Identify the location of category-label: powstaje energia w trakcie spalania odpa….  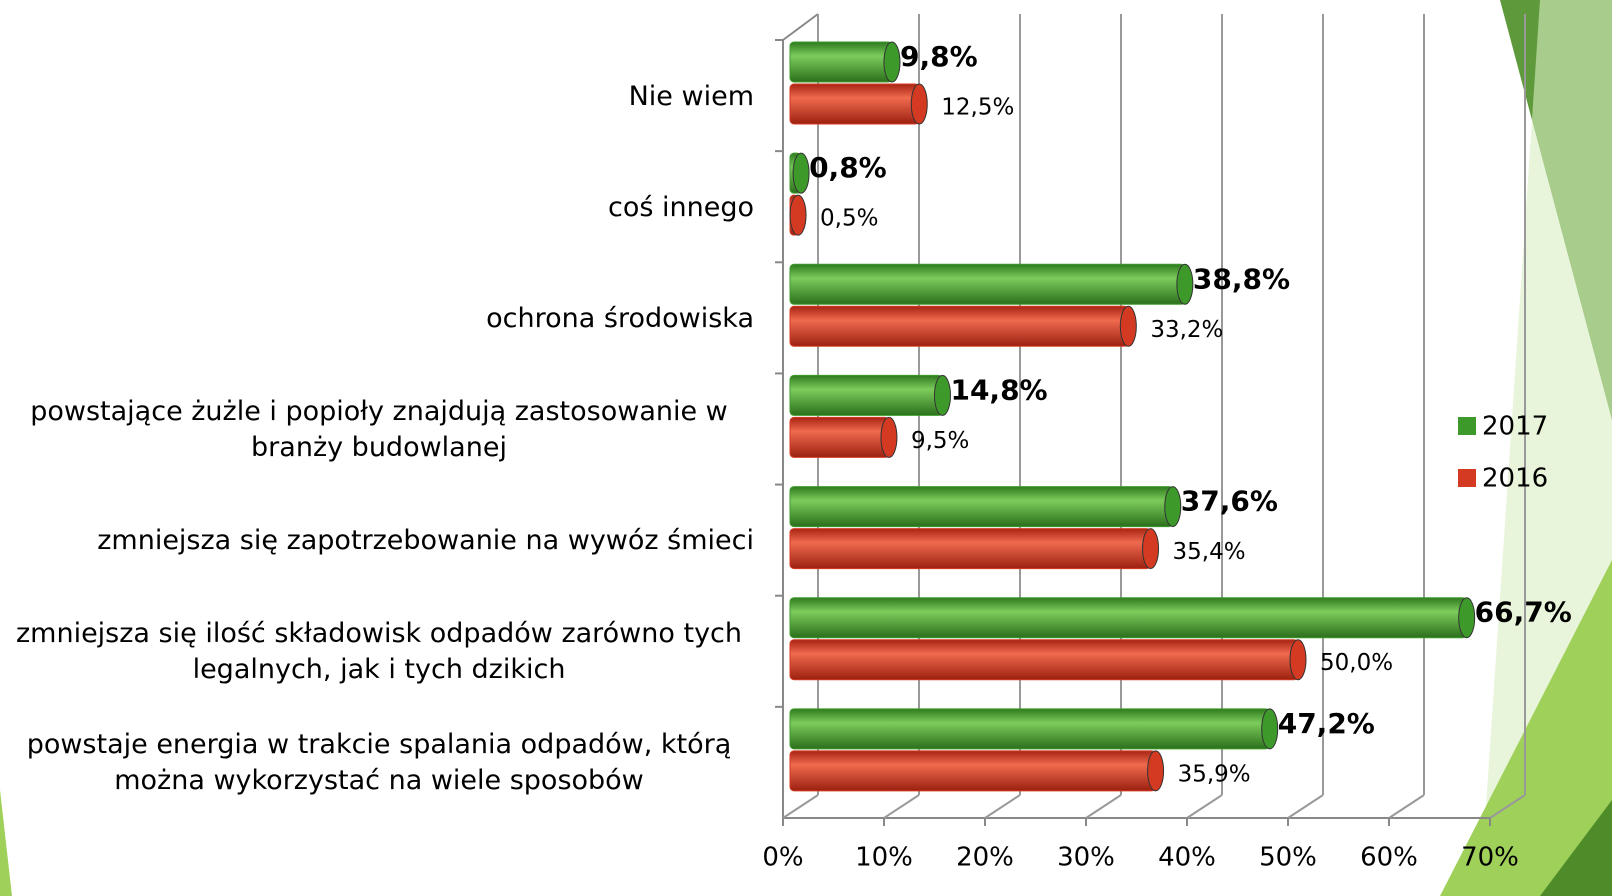
(379, 763).